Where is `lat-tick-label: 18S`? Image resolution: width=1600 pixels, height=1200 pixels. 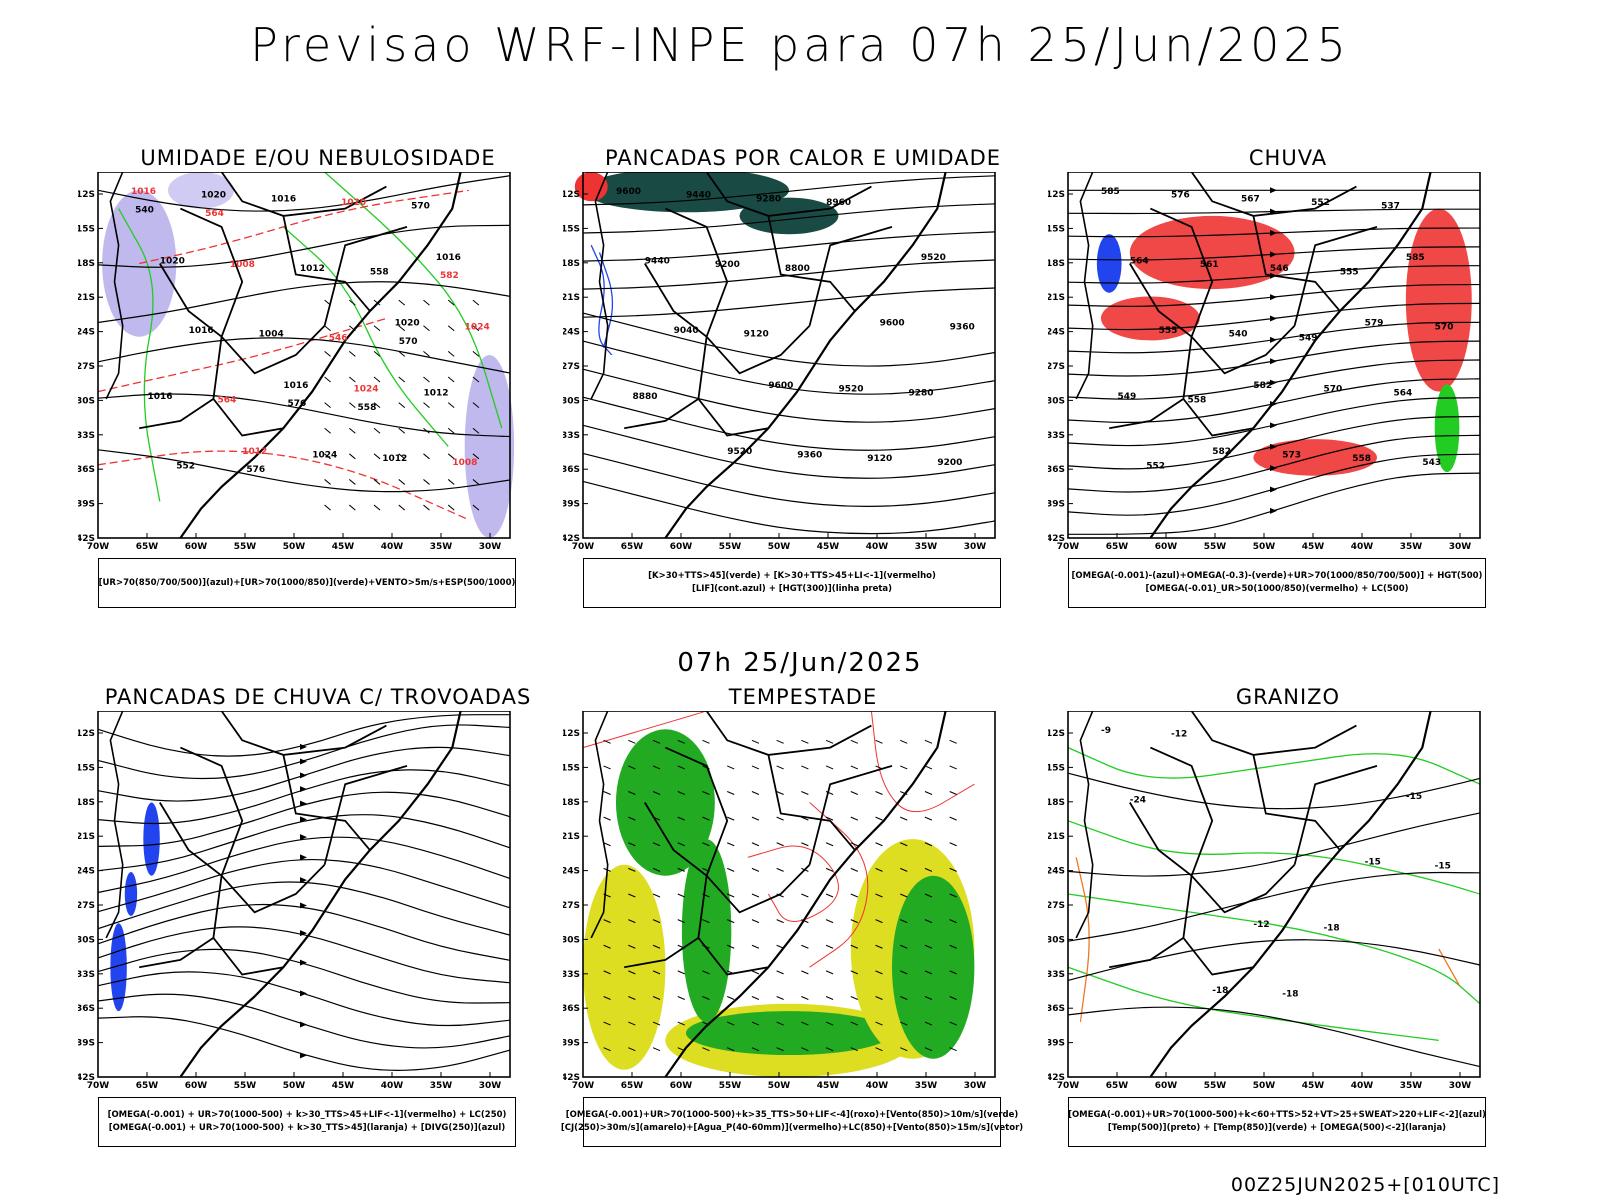 lat-tick-label: 18S is located at coordinates (86, 264).